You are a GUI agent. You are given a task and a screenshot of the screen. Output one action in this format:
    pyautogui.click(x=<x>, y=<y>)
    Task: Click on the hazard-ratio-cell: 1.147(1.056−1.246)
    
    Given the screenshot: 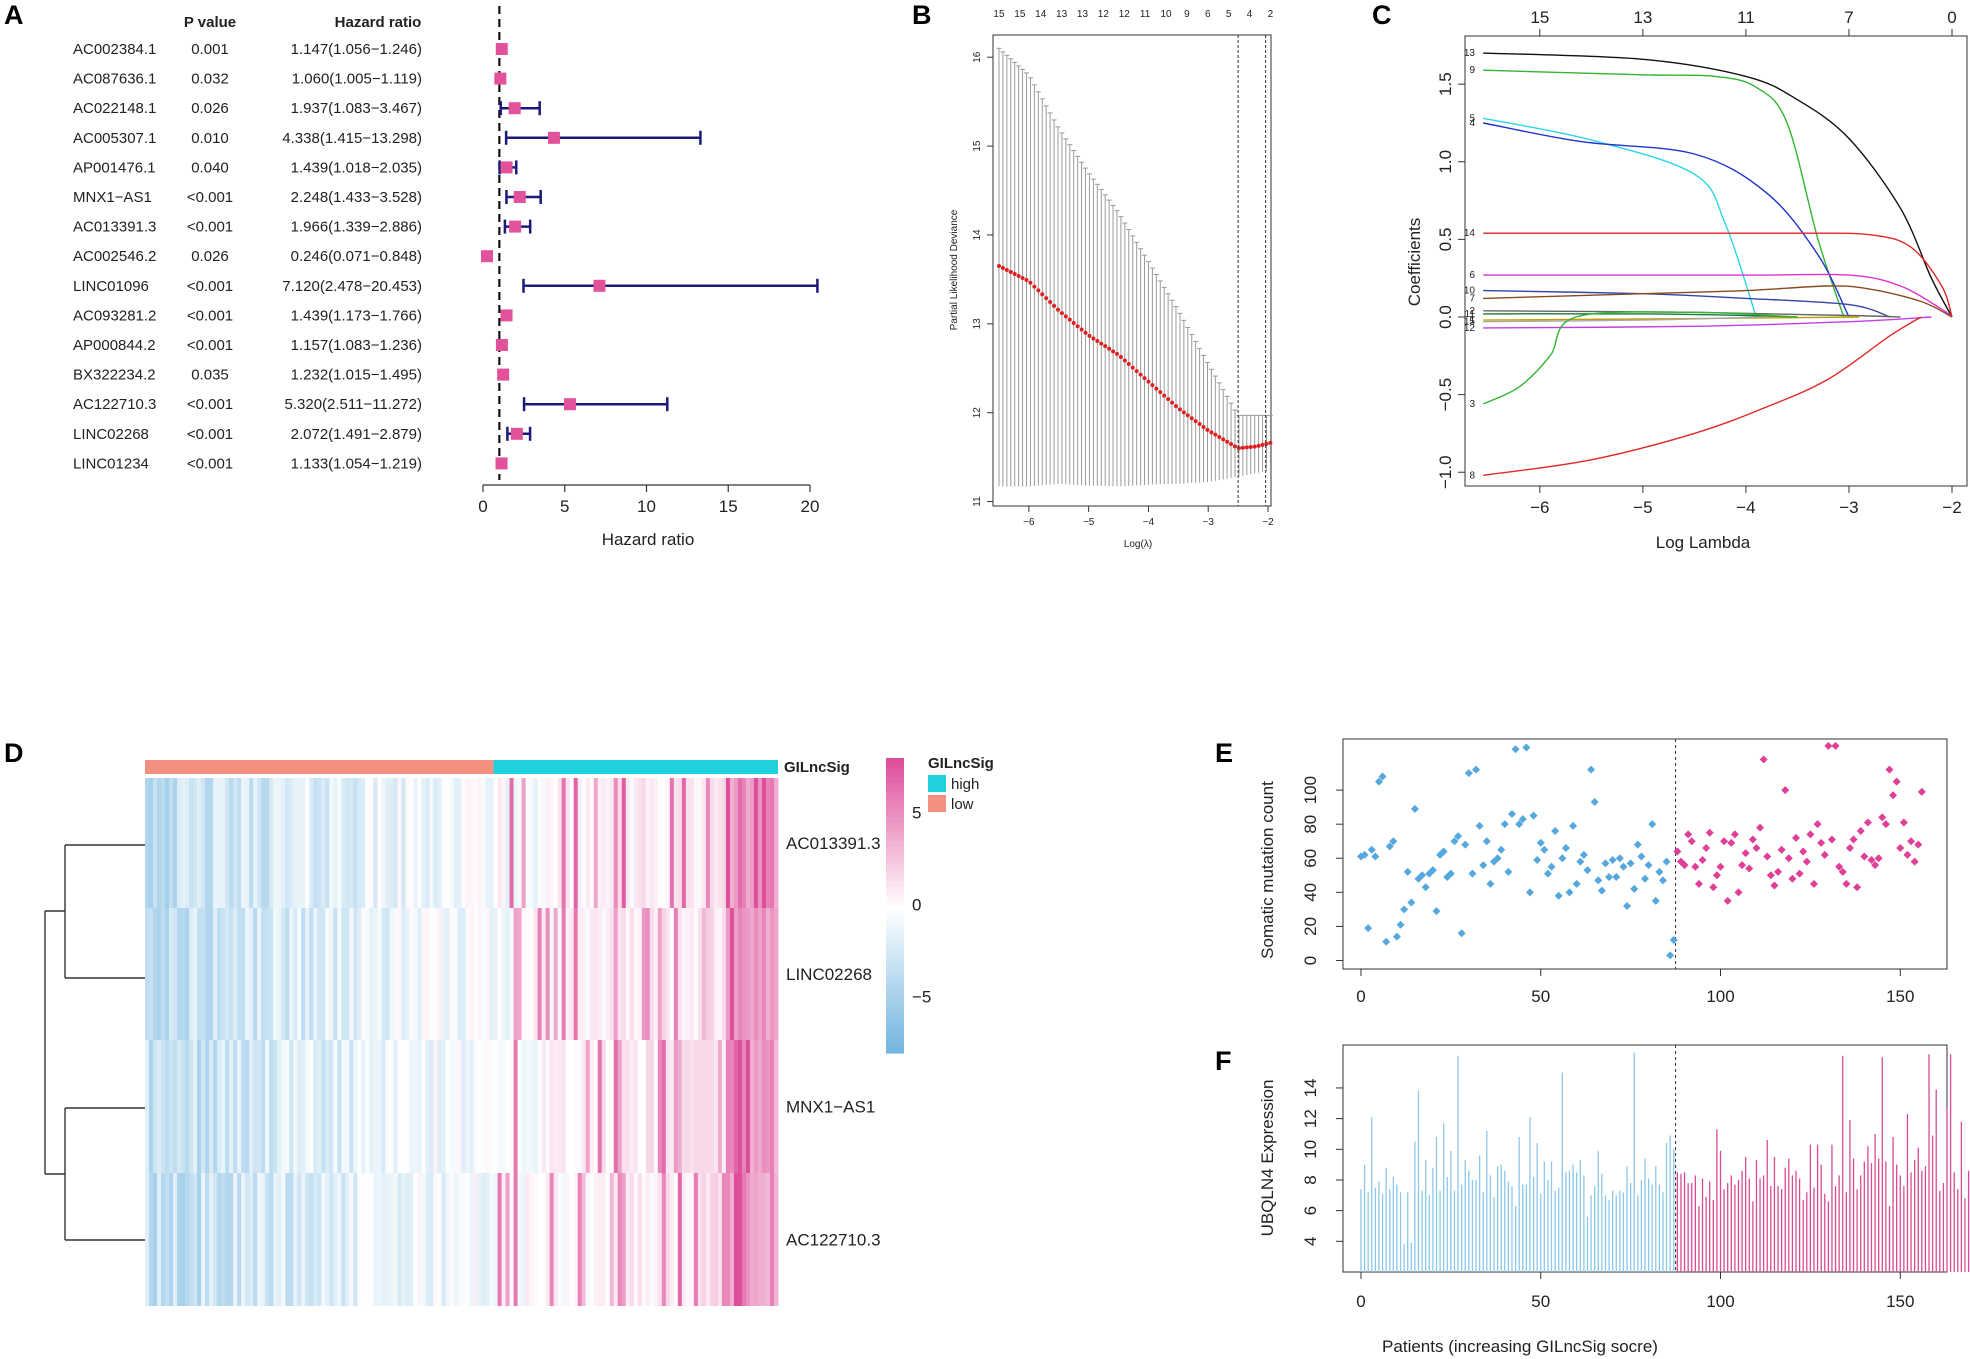 What is the action you would take?
    pyautogui.click(x=356, y=49)
    